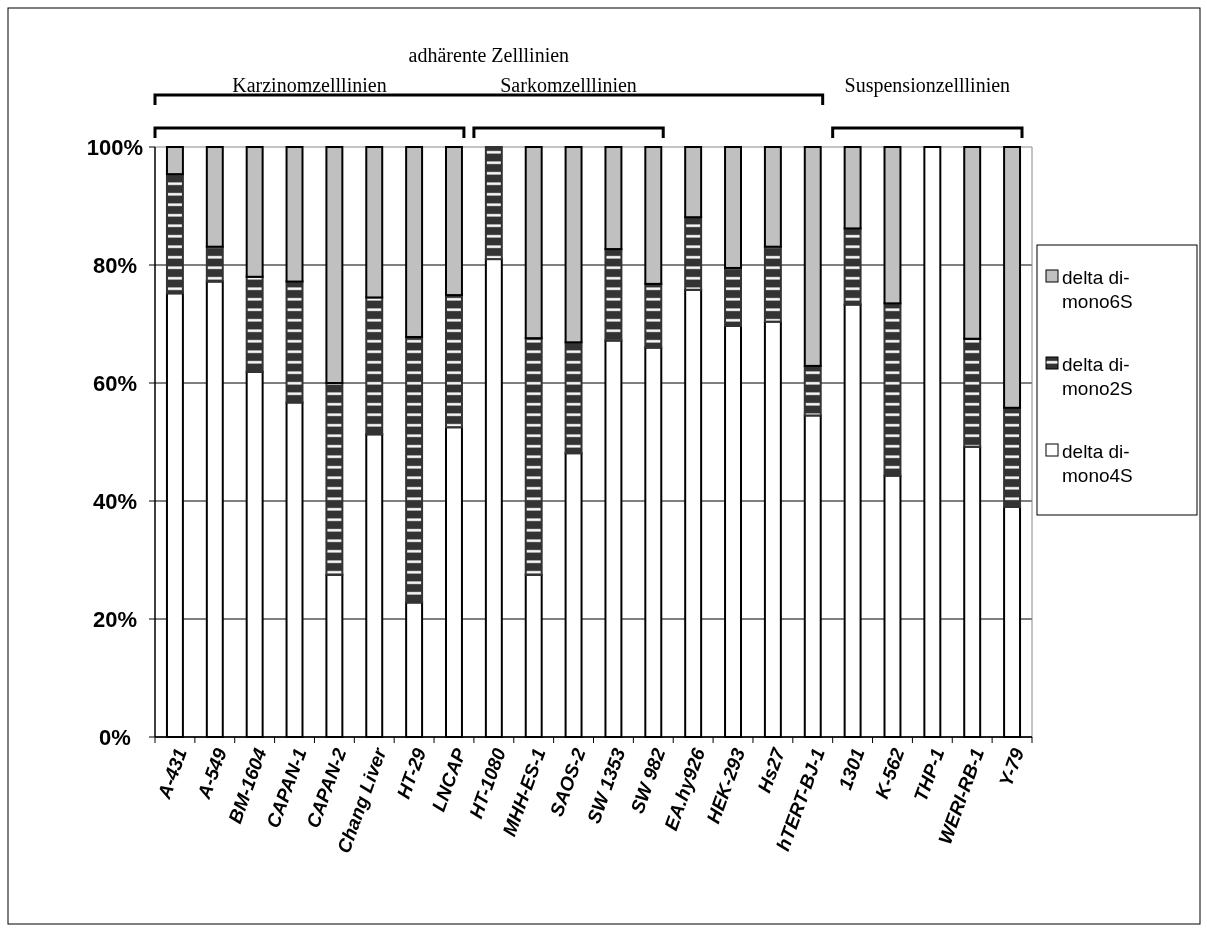  I want to click on legend-label: delta di-mono4S, so click(1097, 463).